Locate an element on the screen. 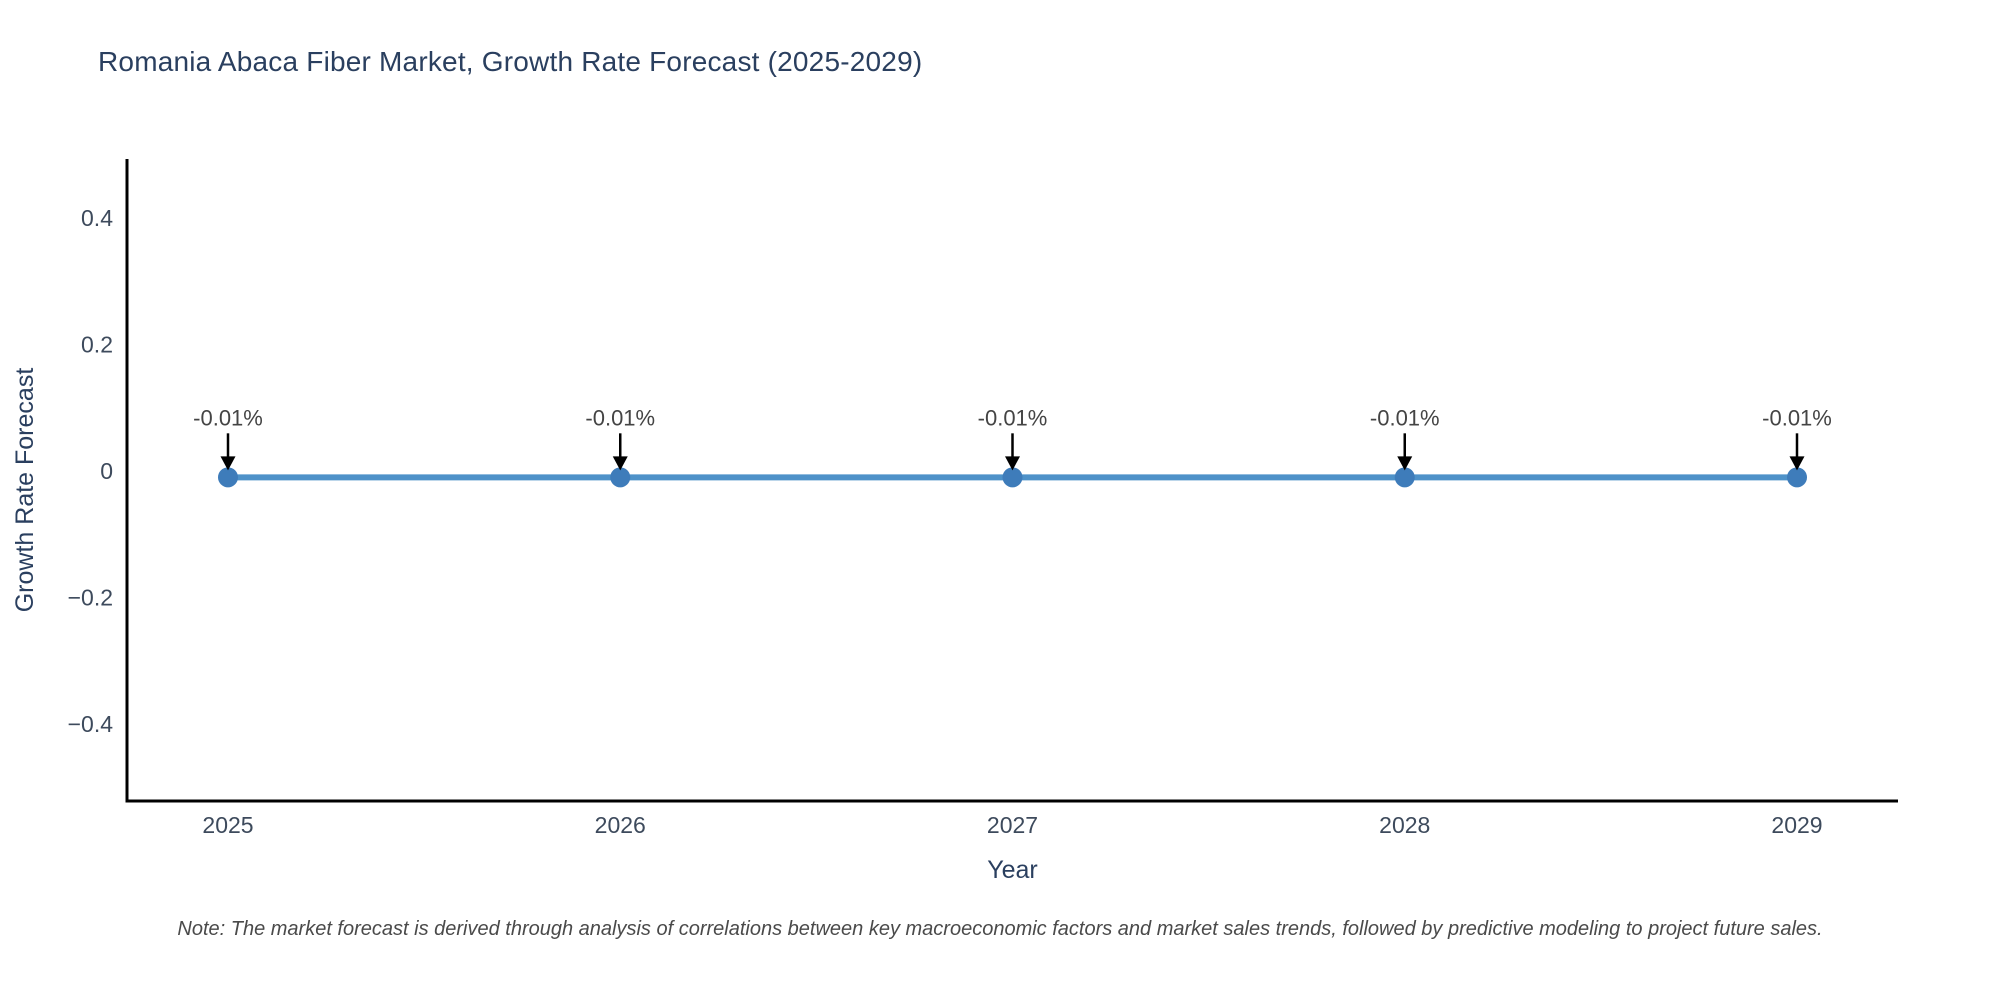 The height and width of the screenshot is (1000, 2000). y-tick-label: 0 is located at coordinates (106, 471).